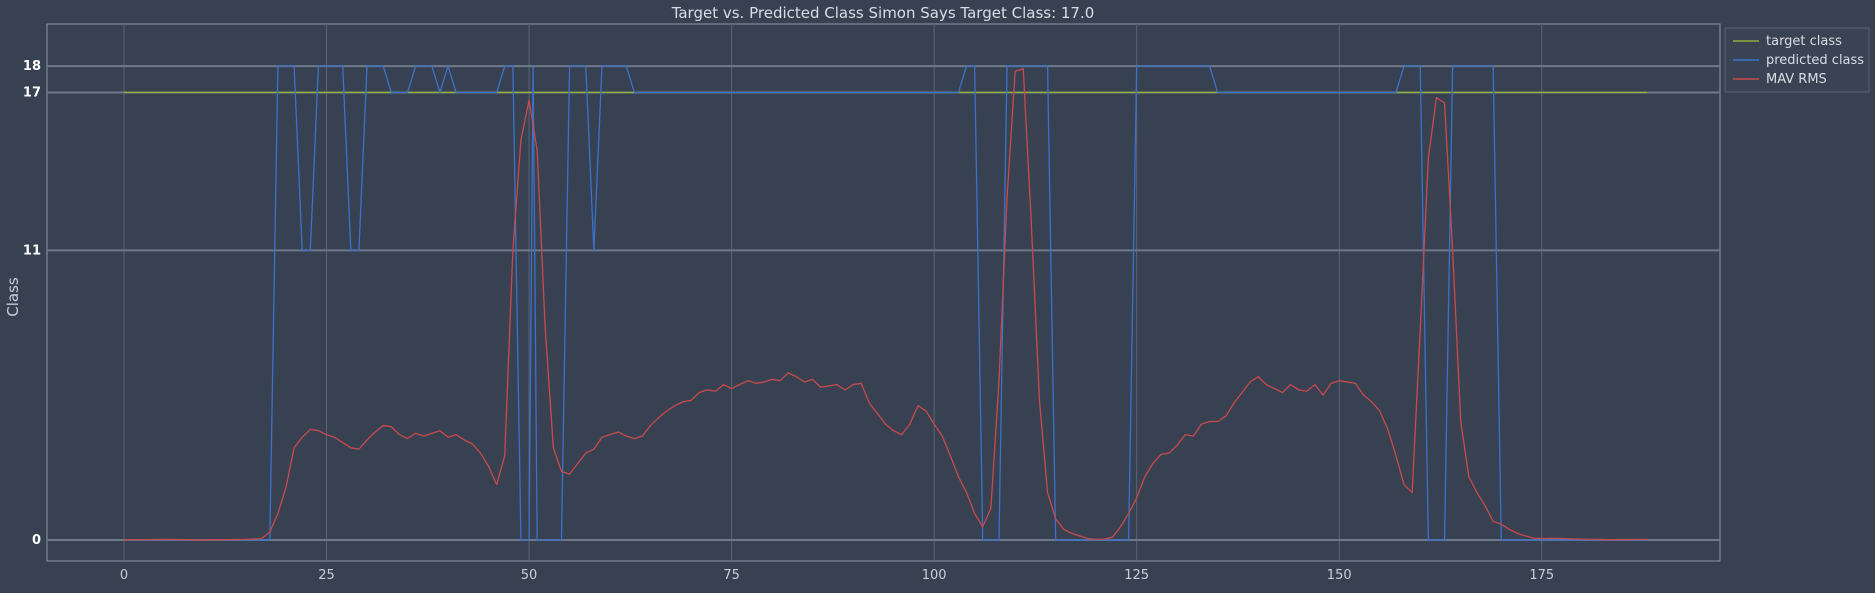 The width and height of the screenshot is (1875, 593). I want to click on y-axis-label: Class, so click(13, 297).